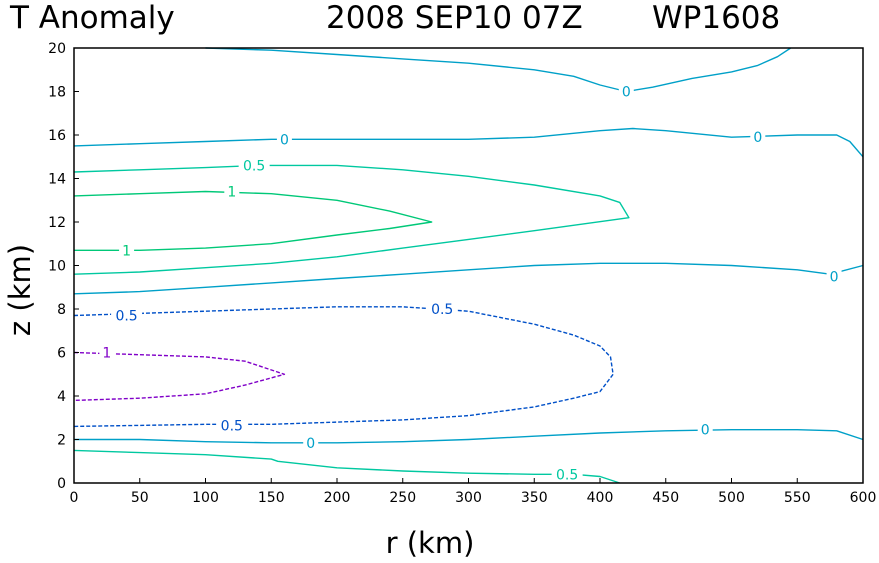  I want to click on x-tick-label: 300, so click(468, 498).